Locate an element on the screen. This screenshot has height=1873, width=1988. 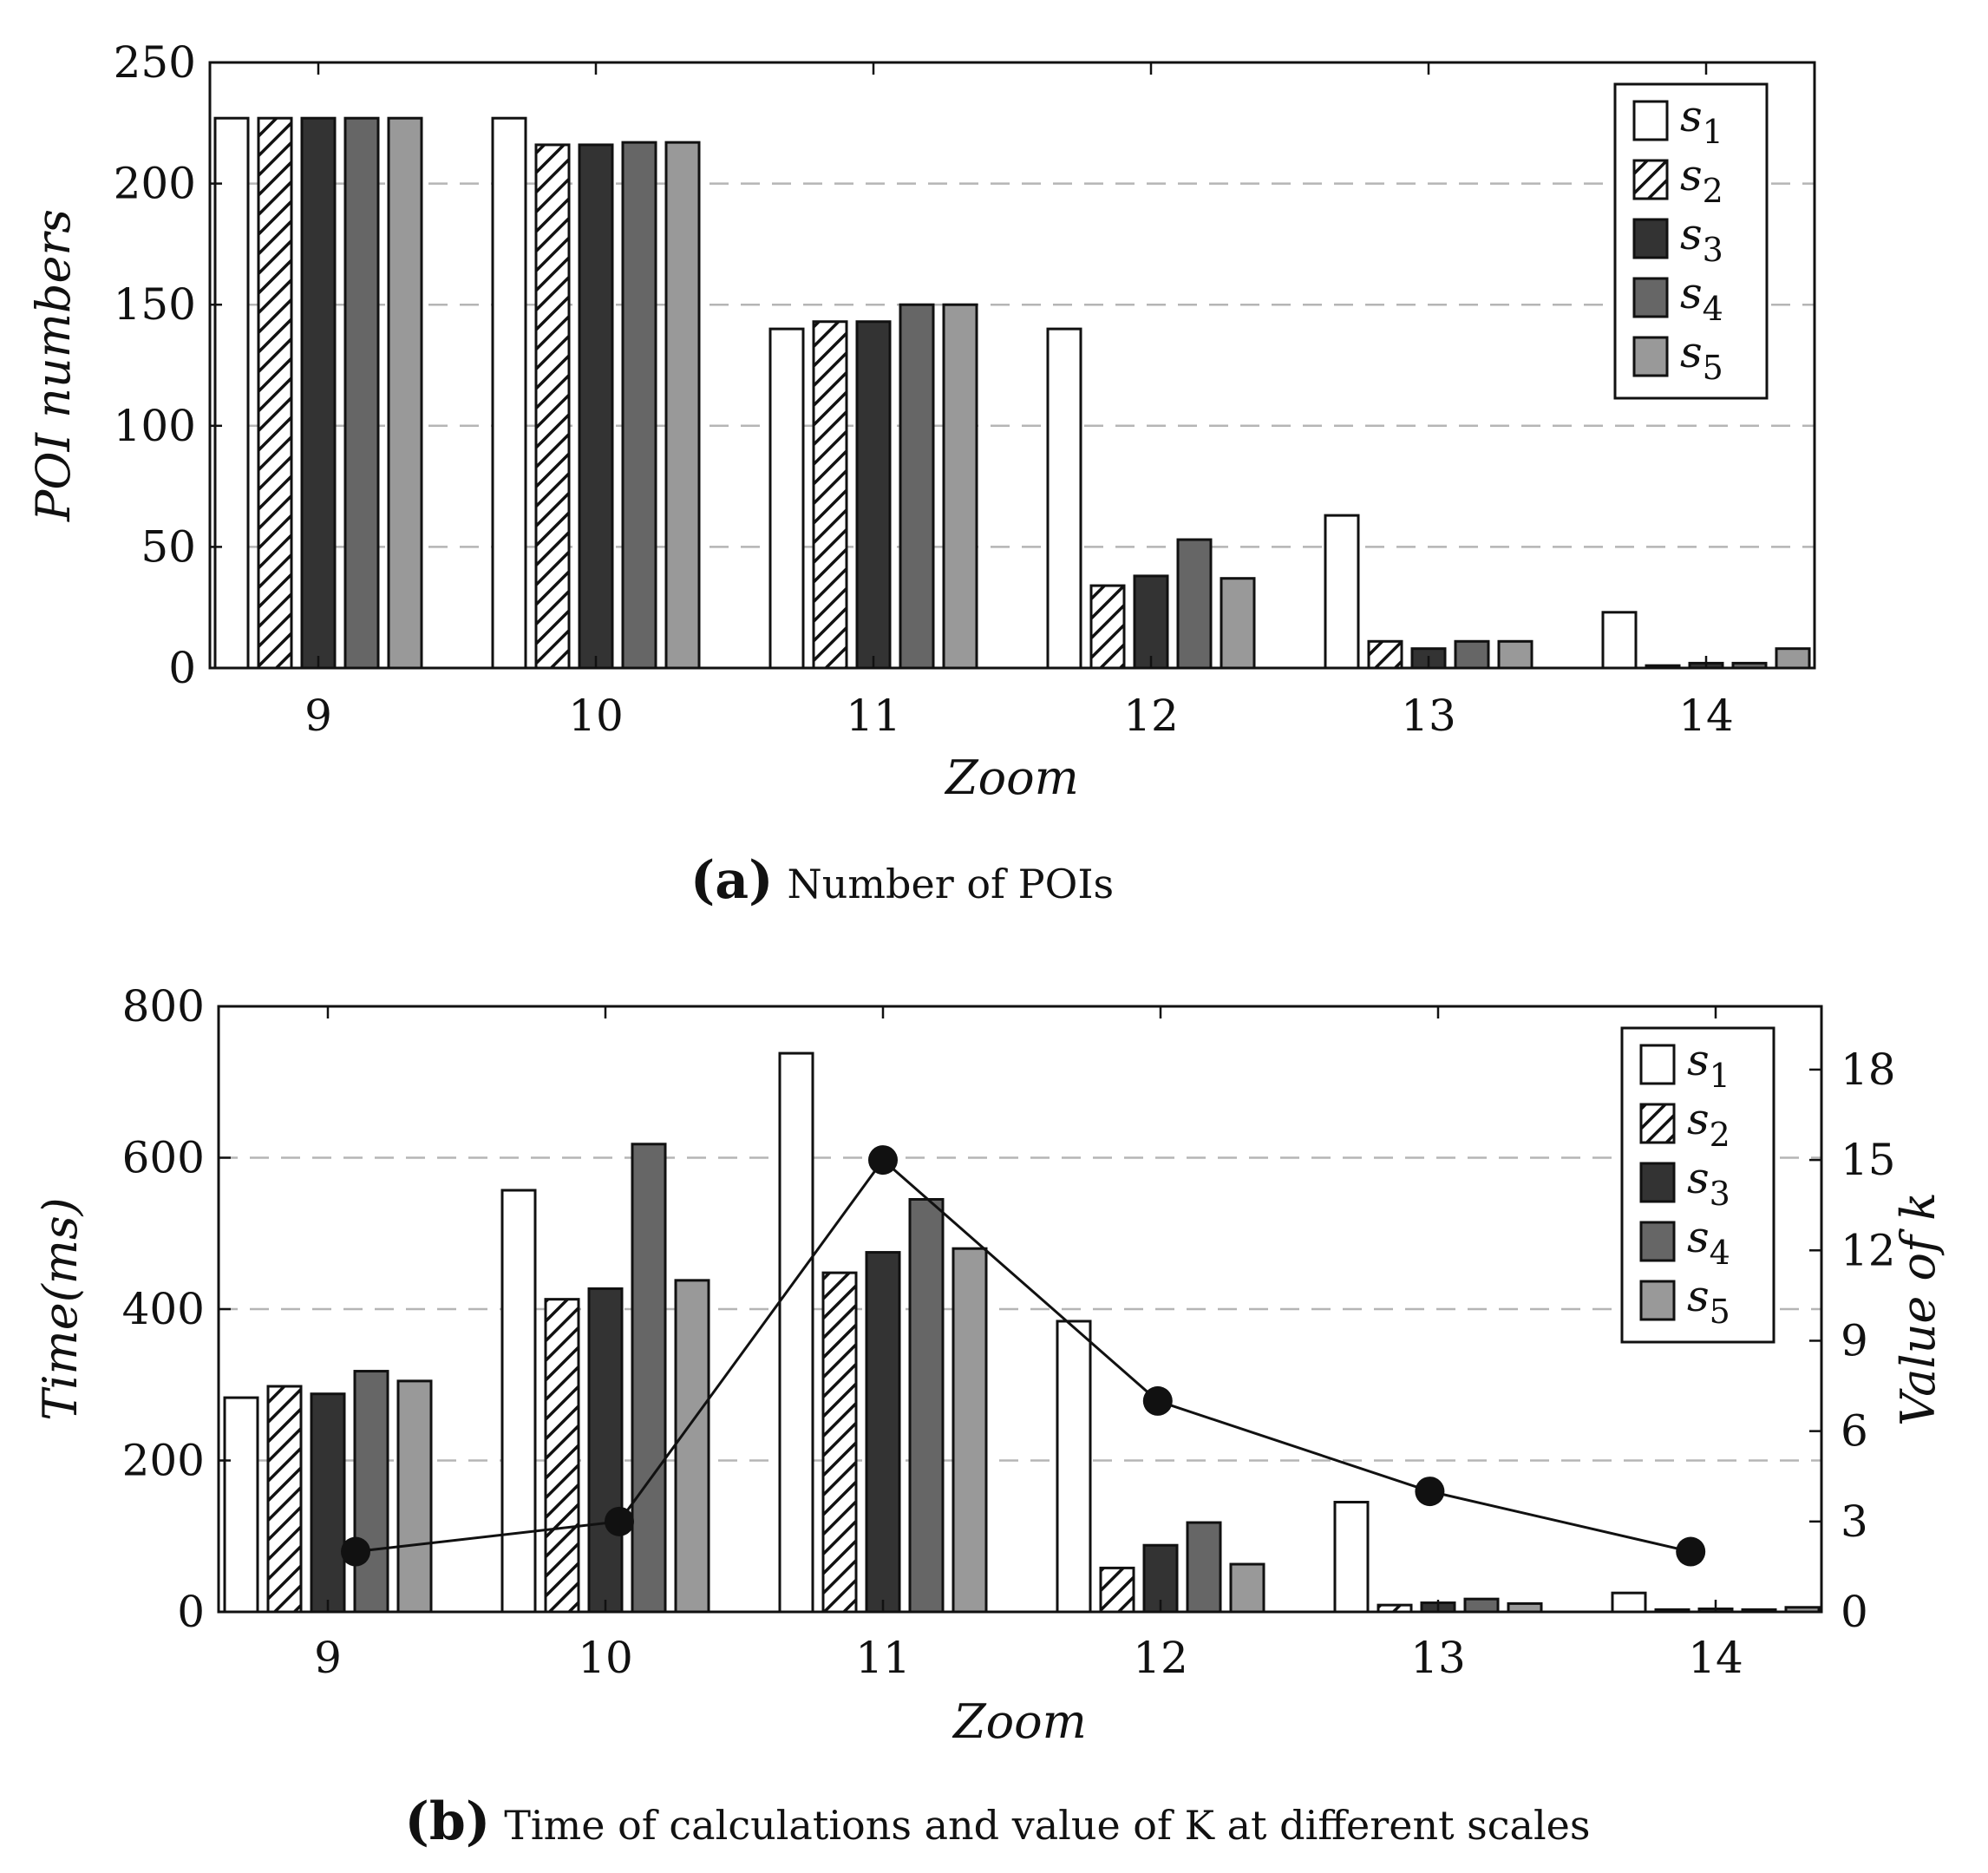
y-tick-label: 150 is located at coordinates (155, 305).